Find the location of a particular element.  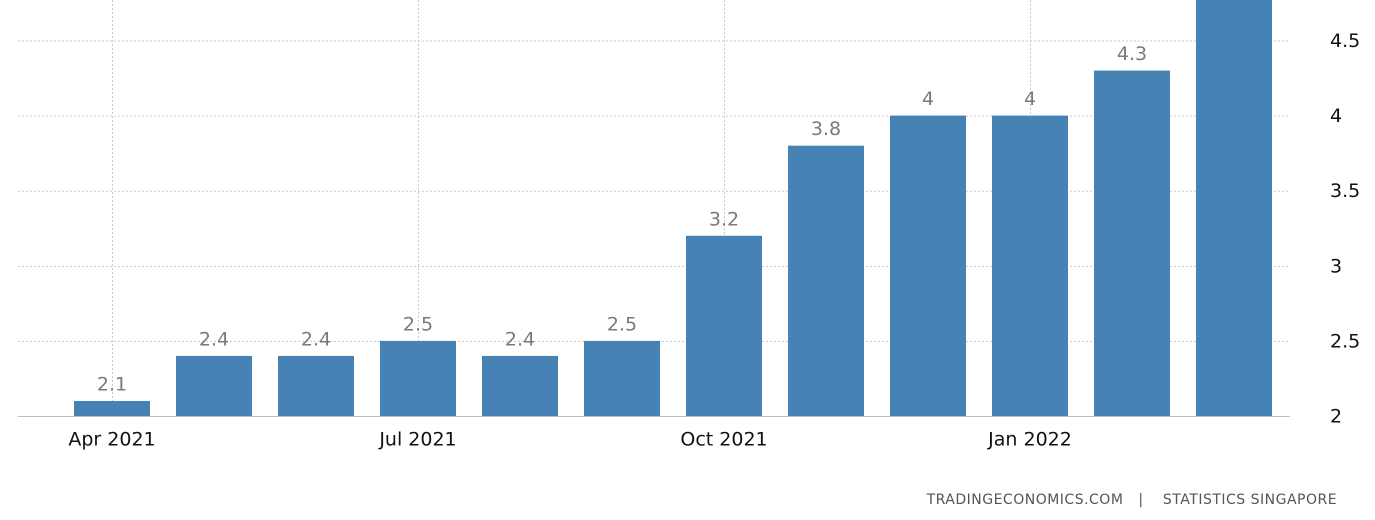

source: TRADINGECONOMICS.COM is located at coordinates (1025, 500).